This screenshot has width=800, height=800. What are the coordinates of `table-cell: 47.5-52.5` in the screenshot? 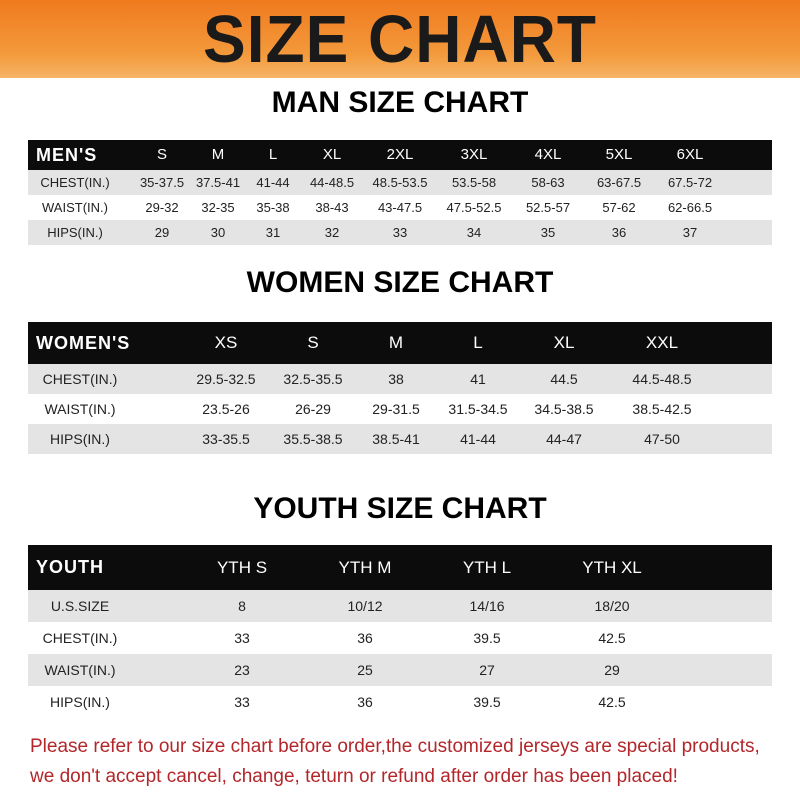 It's located at (474, 207).